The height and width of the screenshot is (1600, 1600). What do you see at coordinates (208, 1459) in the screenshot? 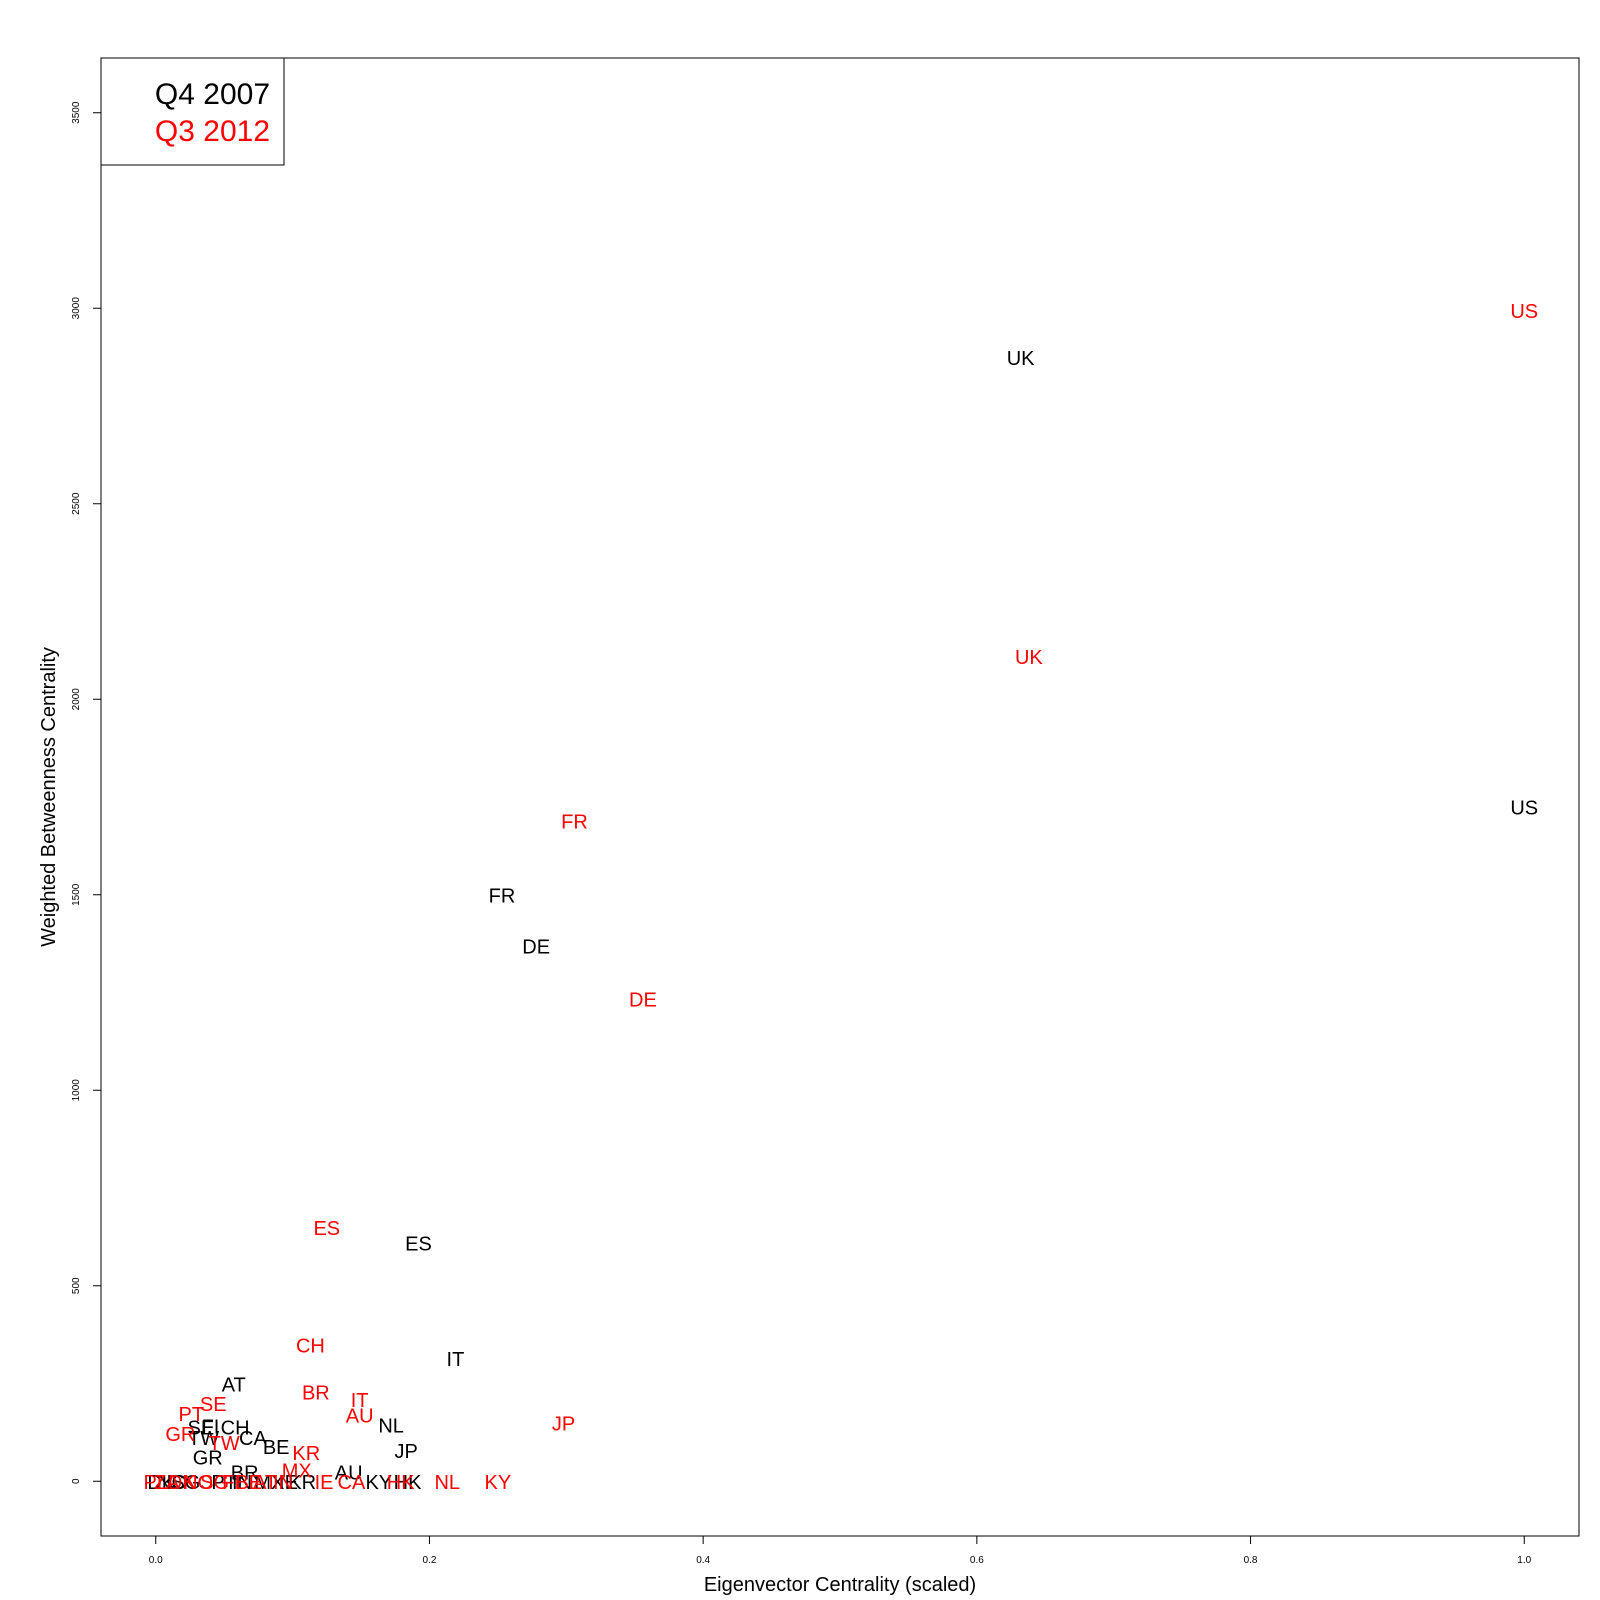
I see `point-label-q4-2007-gr: GR` at bounding box center [208, 1459].